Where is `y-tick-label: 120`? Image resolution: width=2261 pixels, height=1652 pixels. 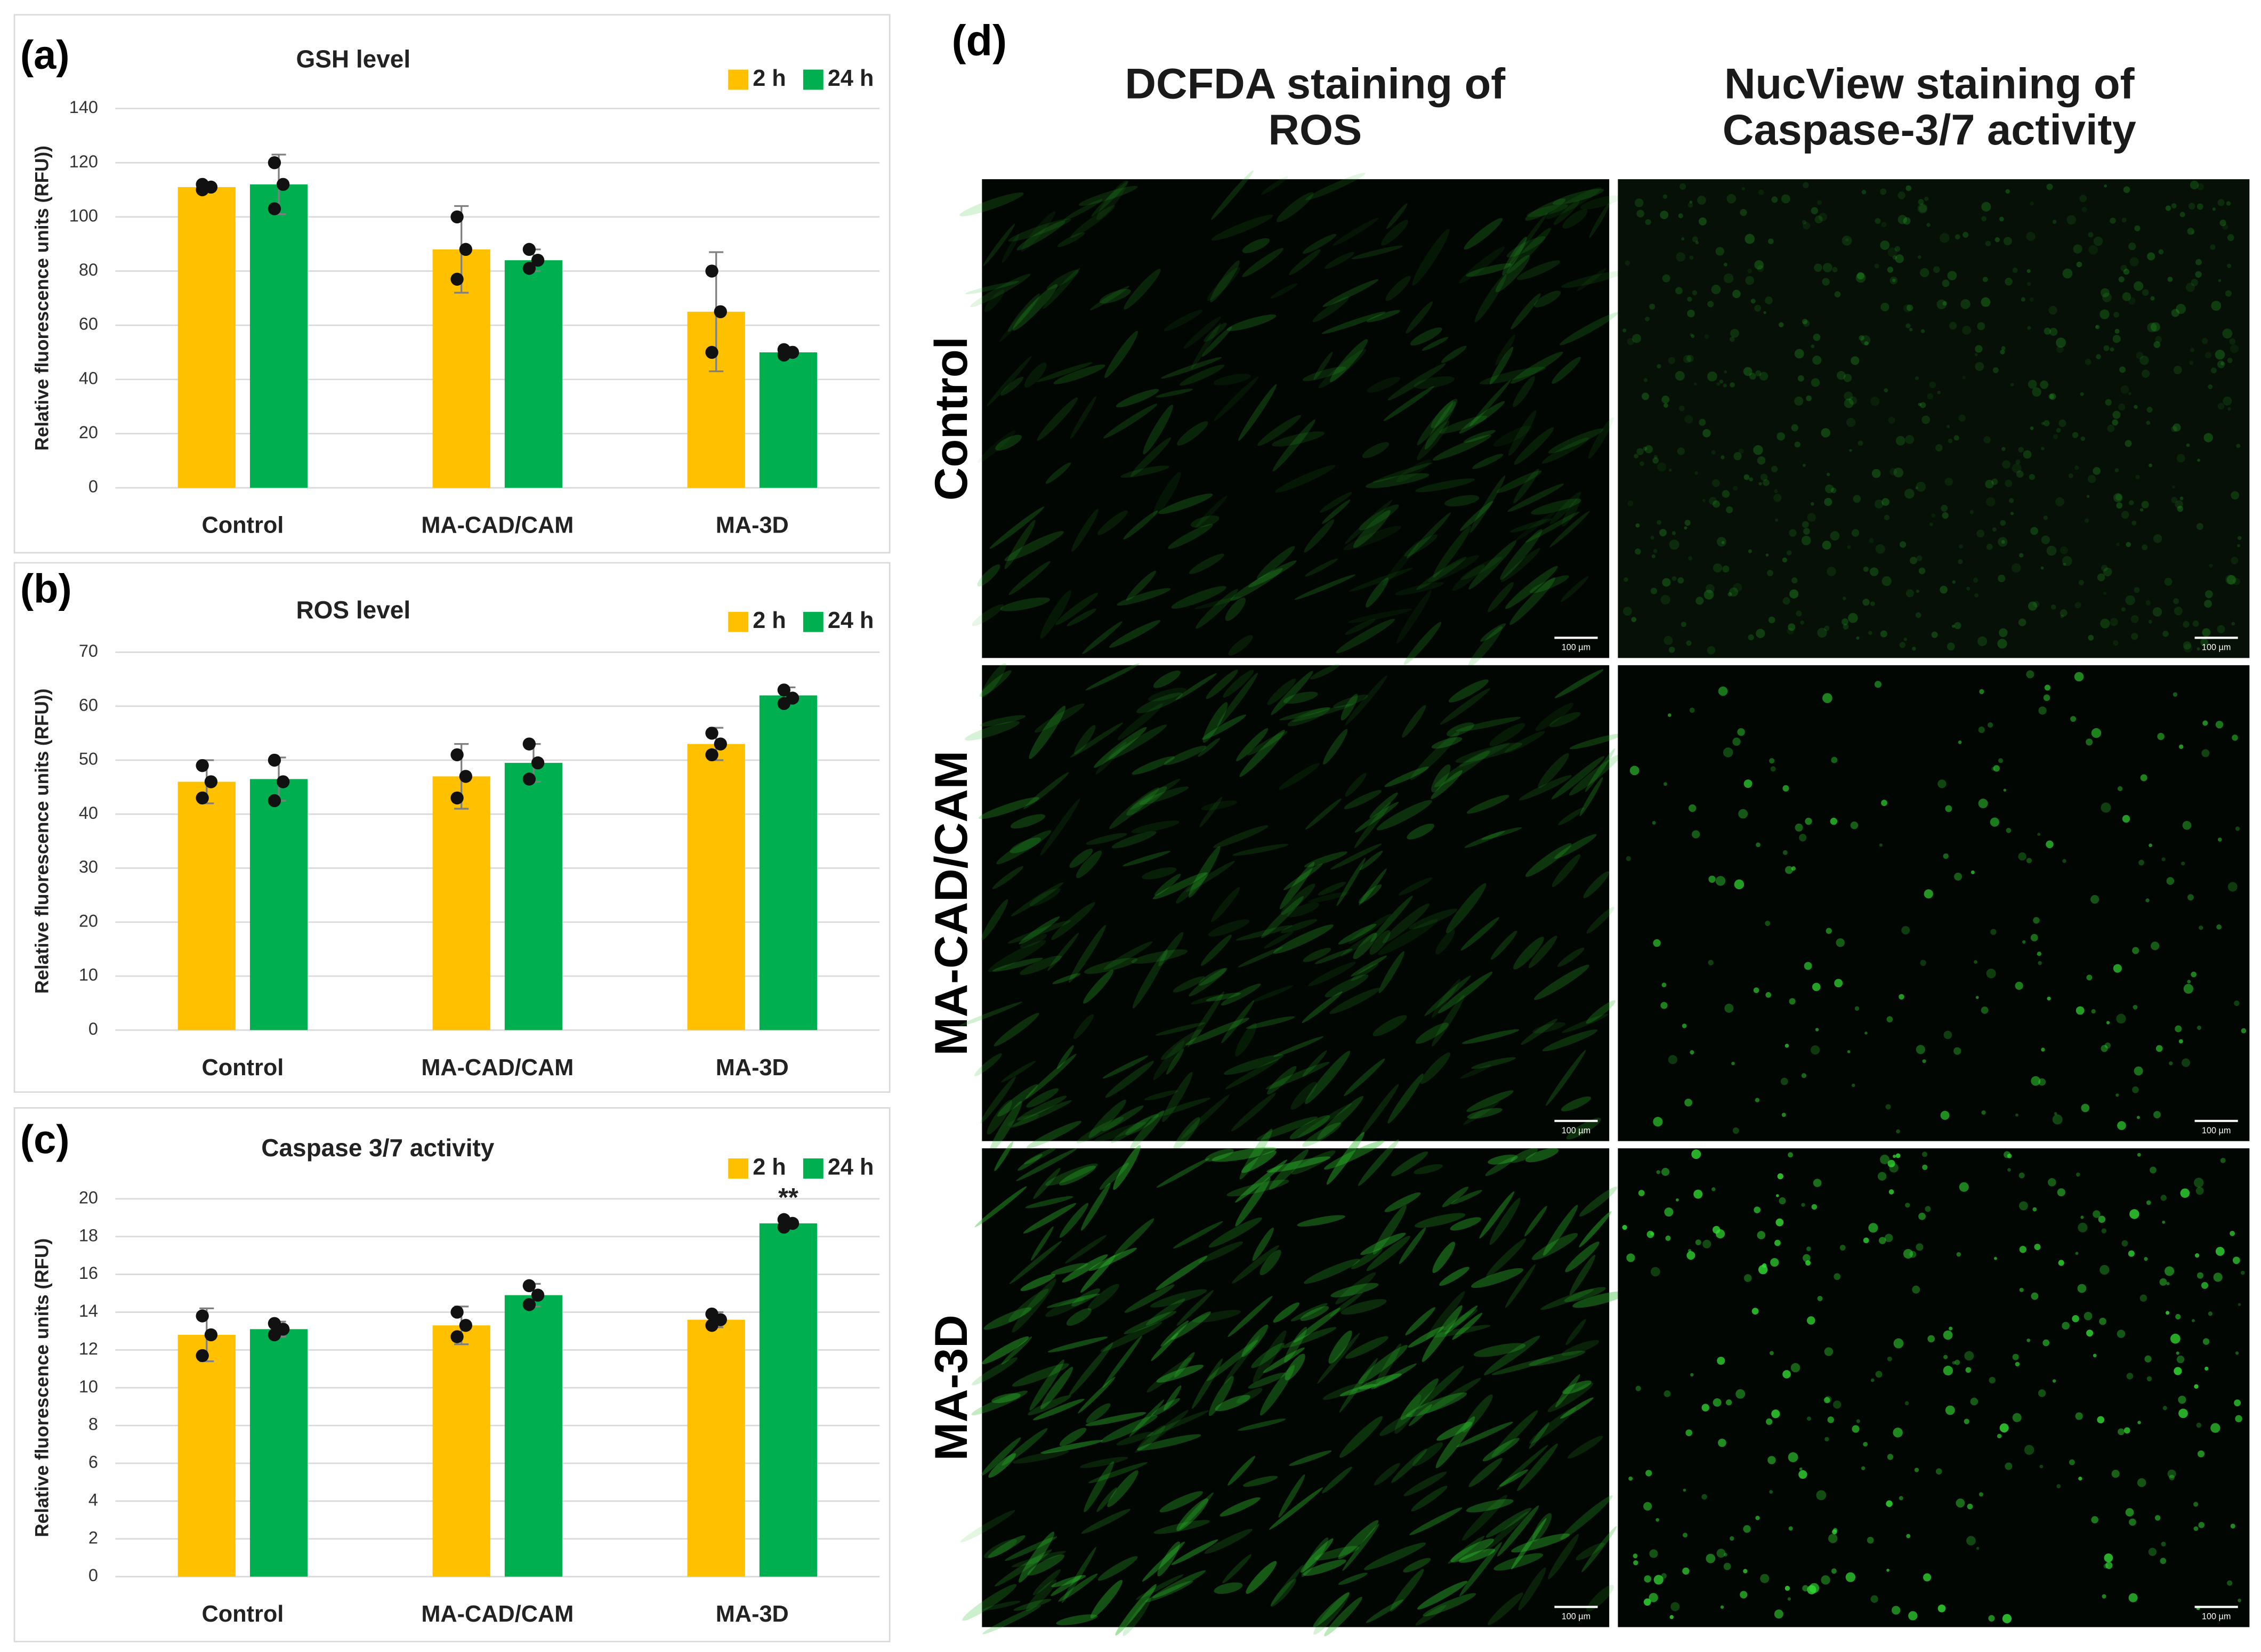 y-tick-label: 120 is located at coordinates (83, 161).